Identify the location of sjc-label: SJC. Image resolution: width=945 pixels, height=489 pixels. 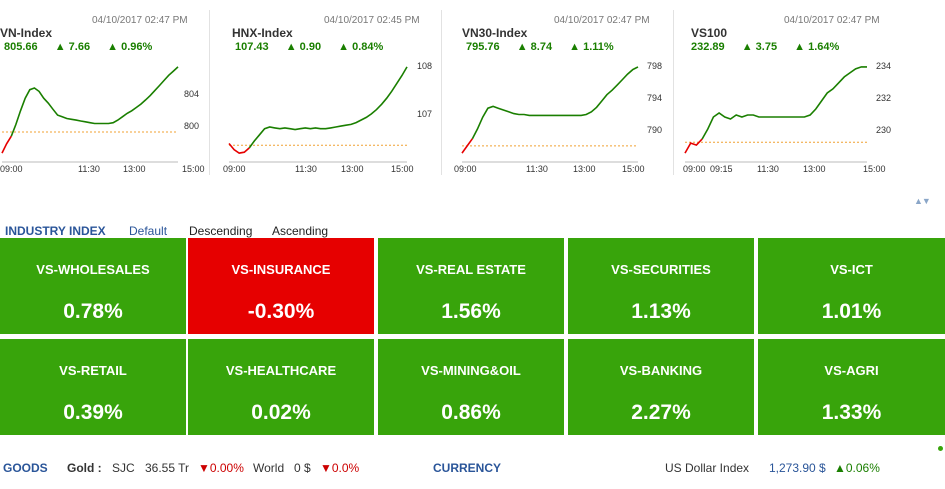
(123, 468).